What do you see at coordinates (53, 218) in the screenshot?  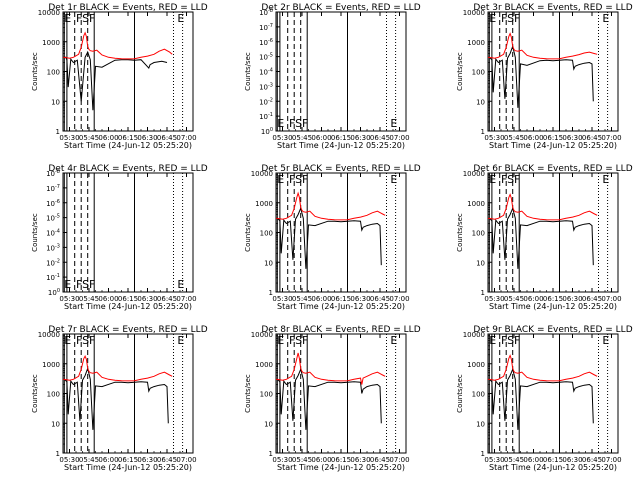 I see `y-tick-label: 10⁻⁵` at bounding box center [53, 218].